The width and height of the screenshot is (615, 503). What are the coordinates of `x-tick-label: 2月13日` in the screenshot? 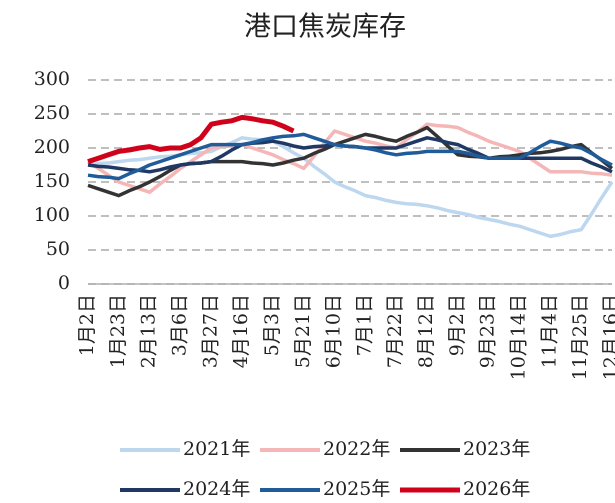 It's located at (149, 331).